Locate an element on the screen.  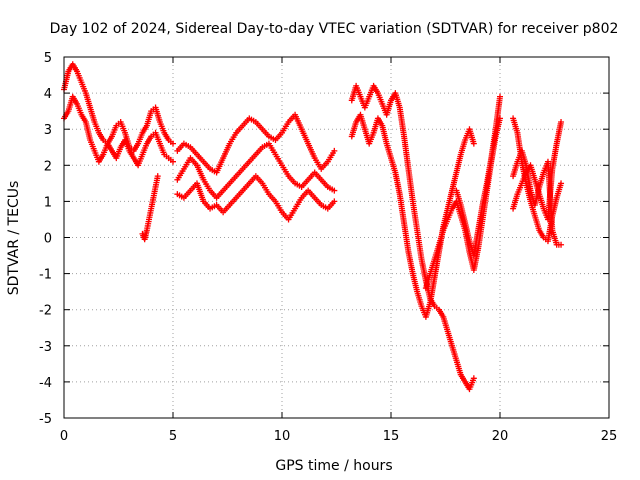
x-tick-label: 20 is located at coordinates (500, 436).